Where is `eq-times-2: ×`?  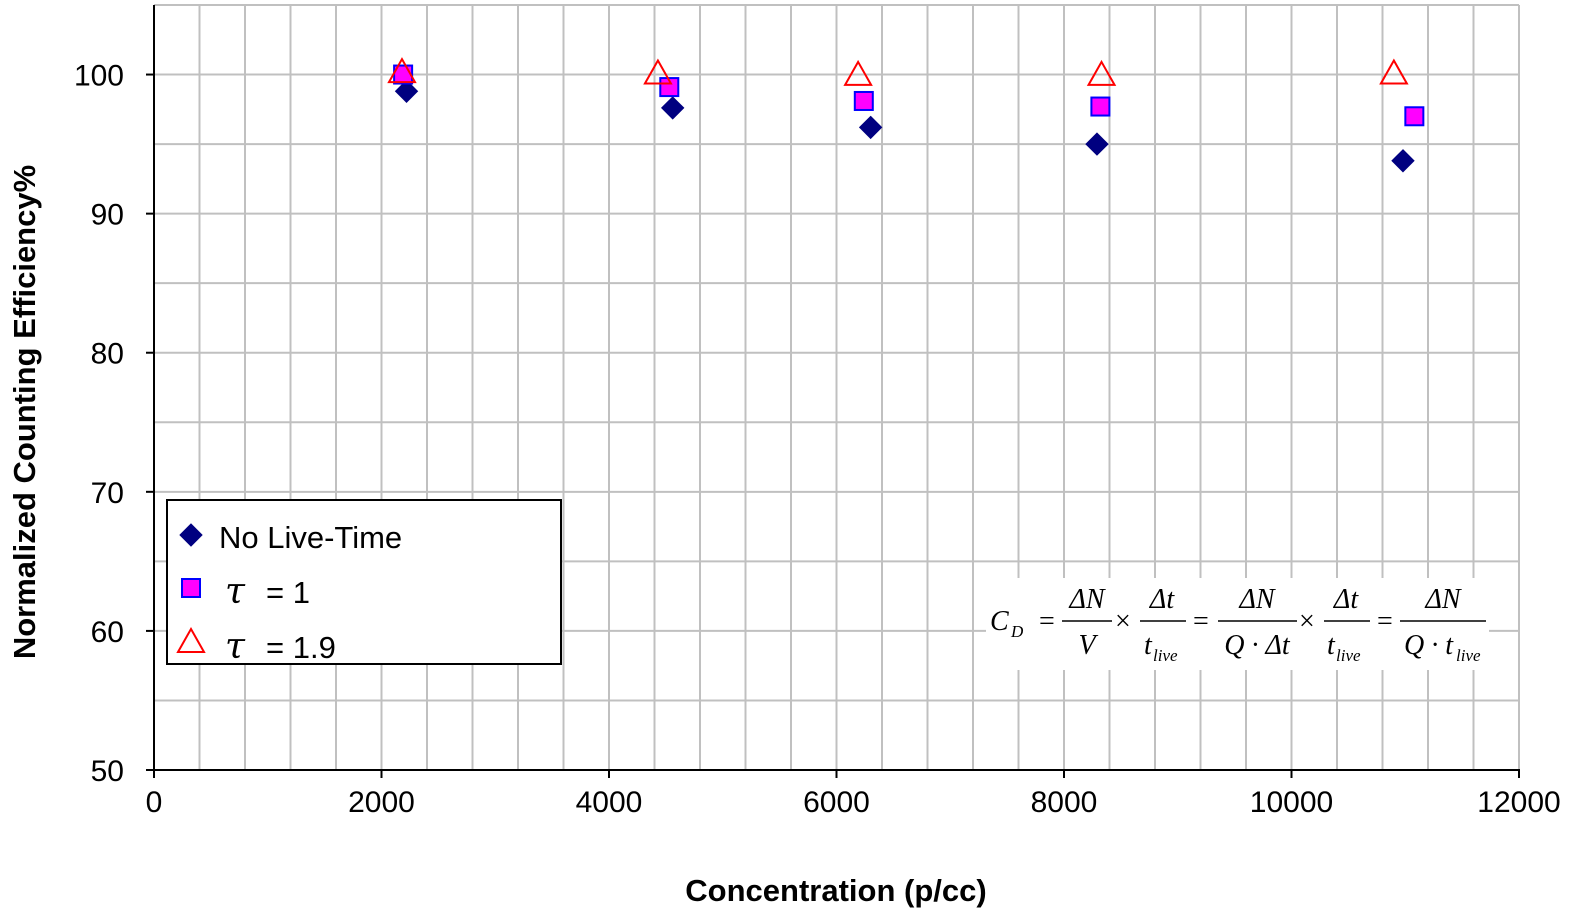
eq-times-2: × is located at coordinates (1307, 621).